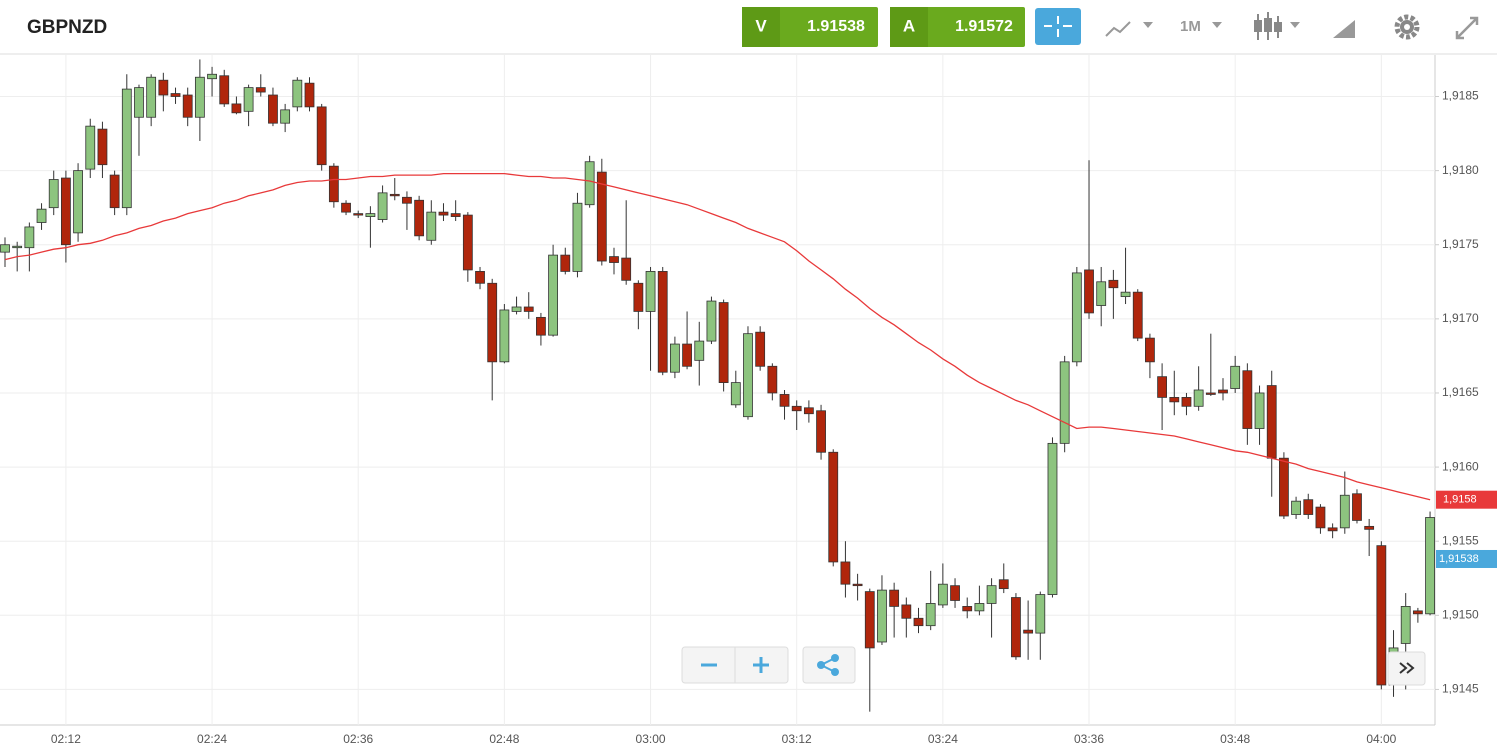 This screenshot has height=753, width=1497. What do you see at coordinates (1460, 318) in the screenshot?
I see `y-tick-label: 1,9170` at bounding box center [1460, 318].